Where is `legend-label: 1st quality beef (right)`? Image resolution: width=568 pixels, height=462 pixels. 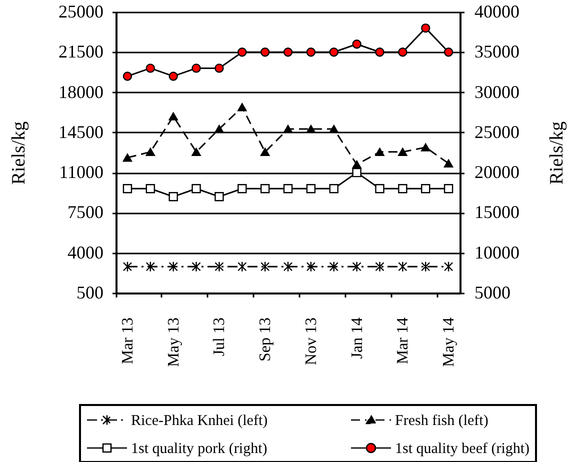 legend-label: 1st quality beef (right) is located at coordinates (462, 449).